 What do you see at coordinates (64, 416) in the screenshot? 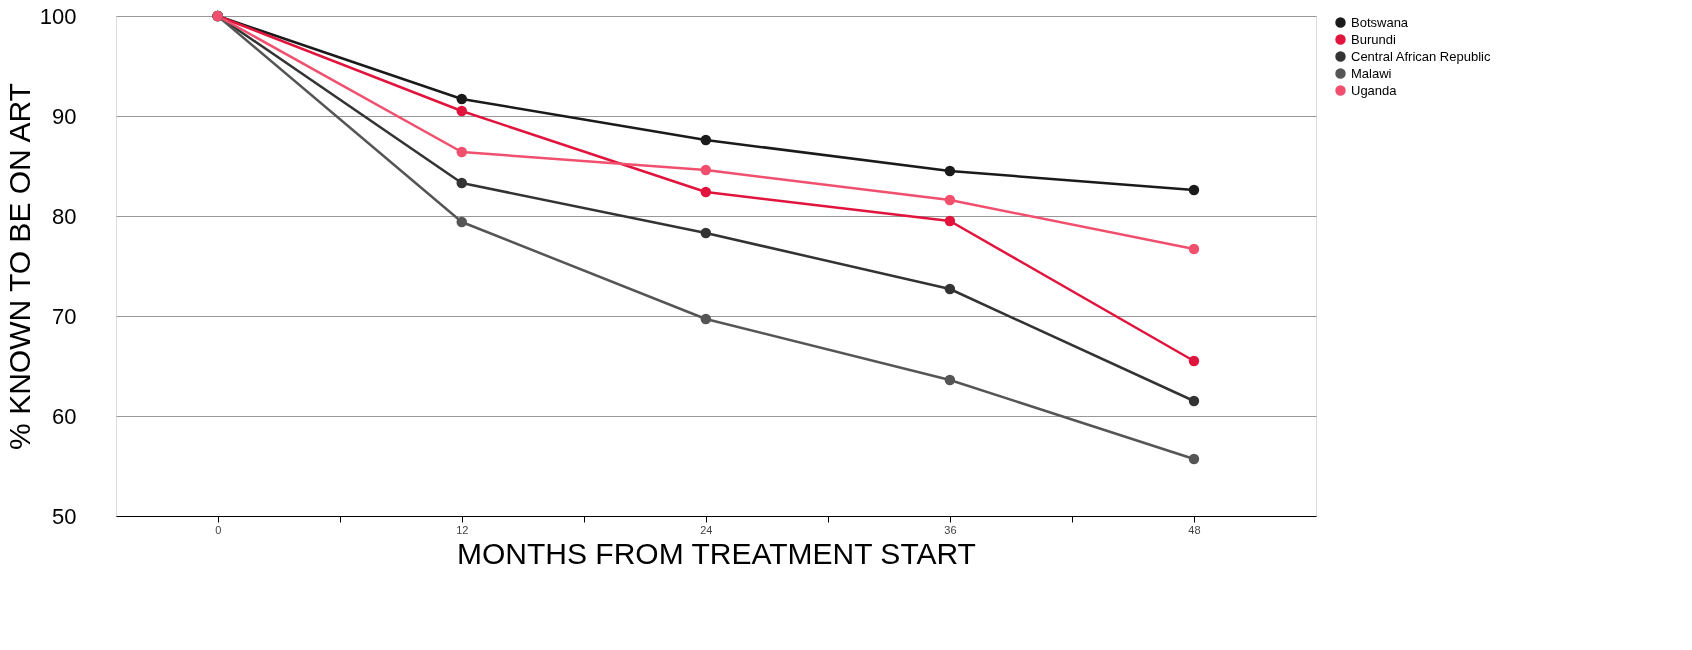
I see `y-tick-label: 60` at bounding box center [64, 416].